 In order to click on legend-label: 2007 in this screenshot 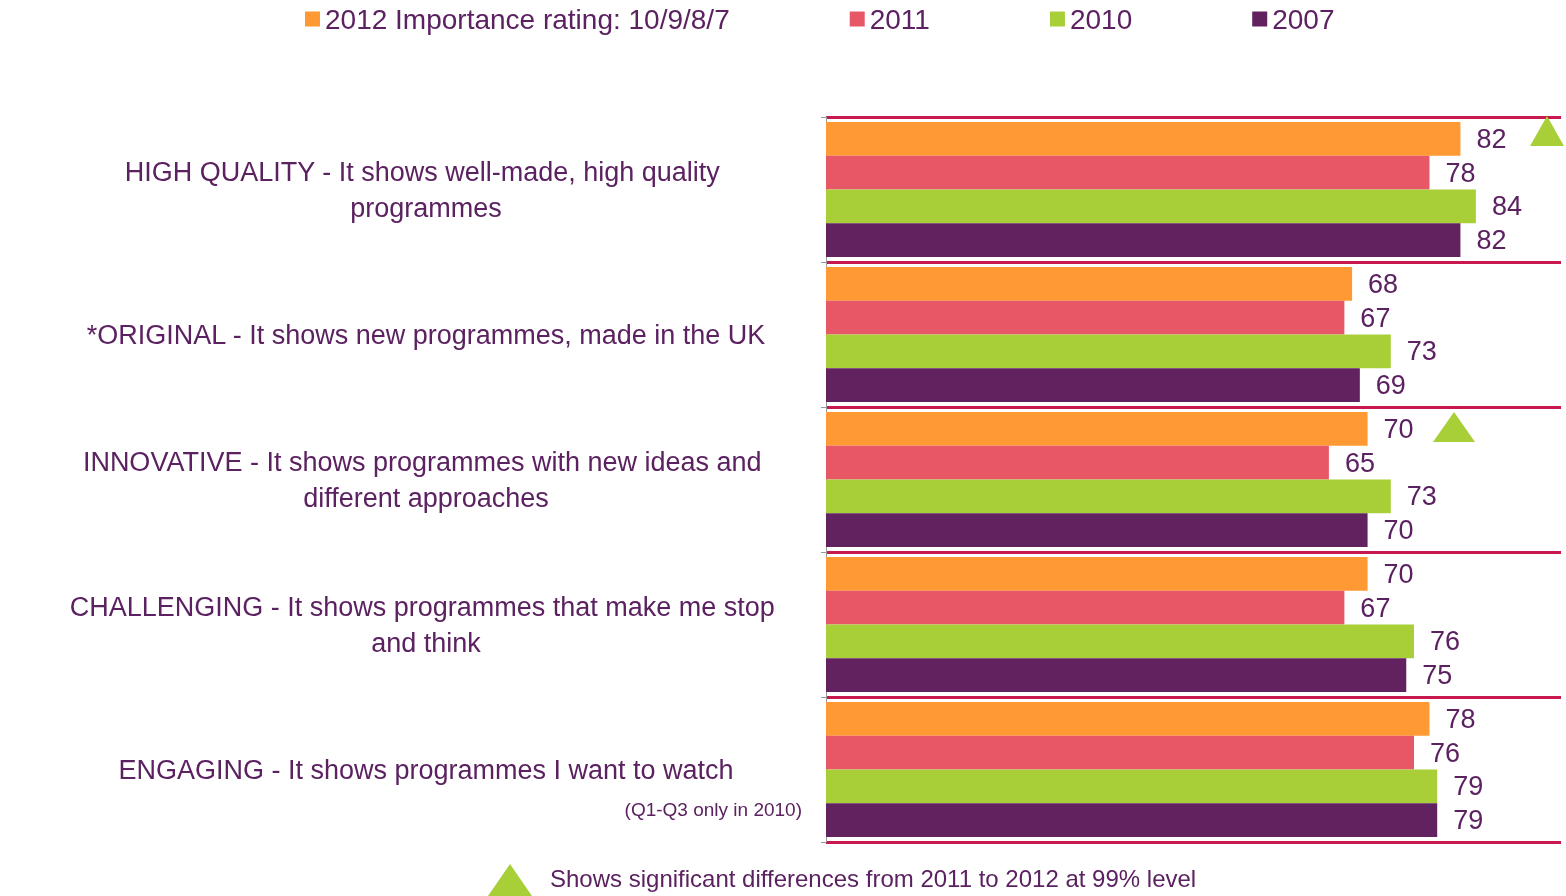, I will do `click(1303, 19)`.